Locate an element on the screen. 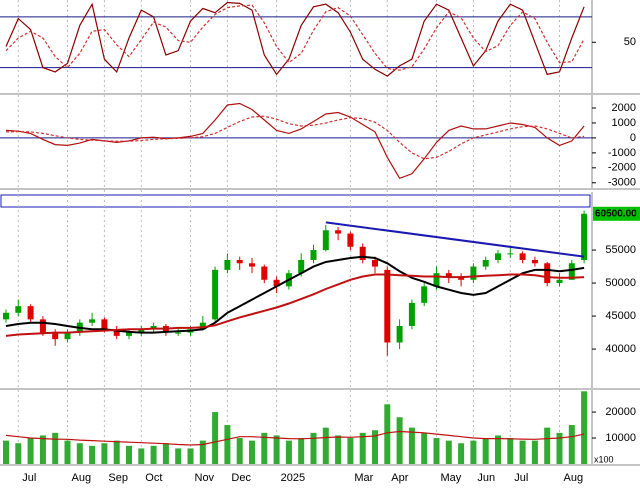 The height and width of the screenshot is (491, 640). price-box is located at coordinates (295, 201).